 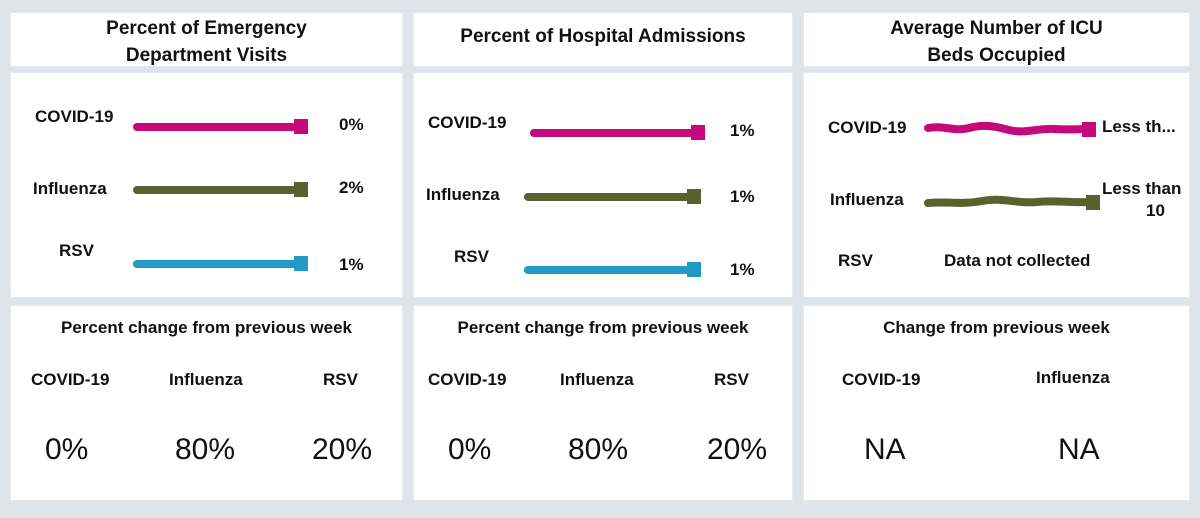 I want to click on hosp-covid-value: 1%, so click(x=742, y=130).